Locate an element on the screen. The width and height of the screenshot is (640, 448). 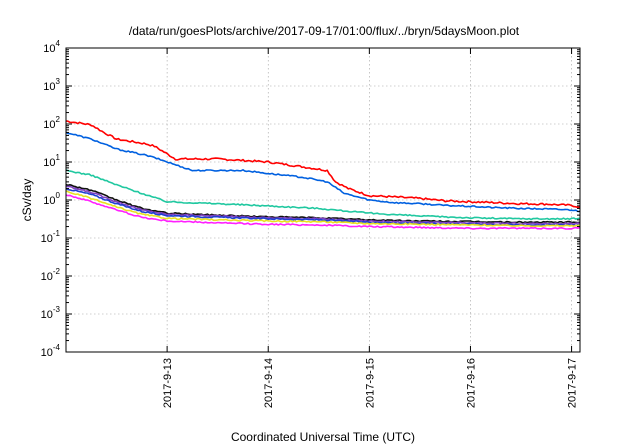
y-tick-label: 10⁻⁴ is located at coordinates (51, 351).